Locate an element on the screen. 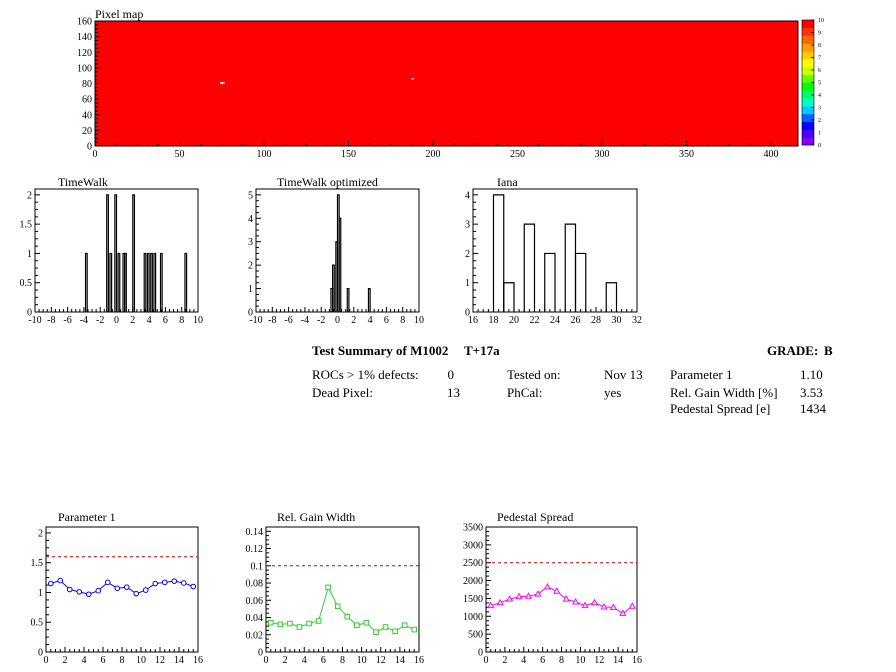 The image size is (896, 672). y-tick-label: 5 is located at coordinates (250, 195).